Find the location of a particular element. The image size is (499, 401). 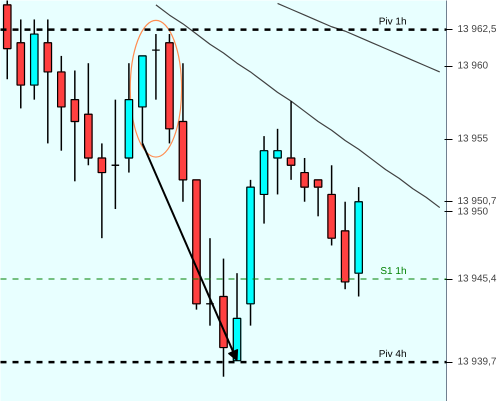

y-tick-label: 13 950 is located at coordinates (473, 212).